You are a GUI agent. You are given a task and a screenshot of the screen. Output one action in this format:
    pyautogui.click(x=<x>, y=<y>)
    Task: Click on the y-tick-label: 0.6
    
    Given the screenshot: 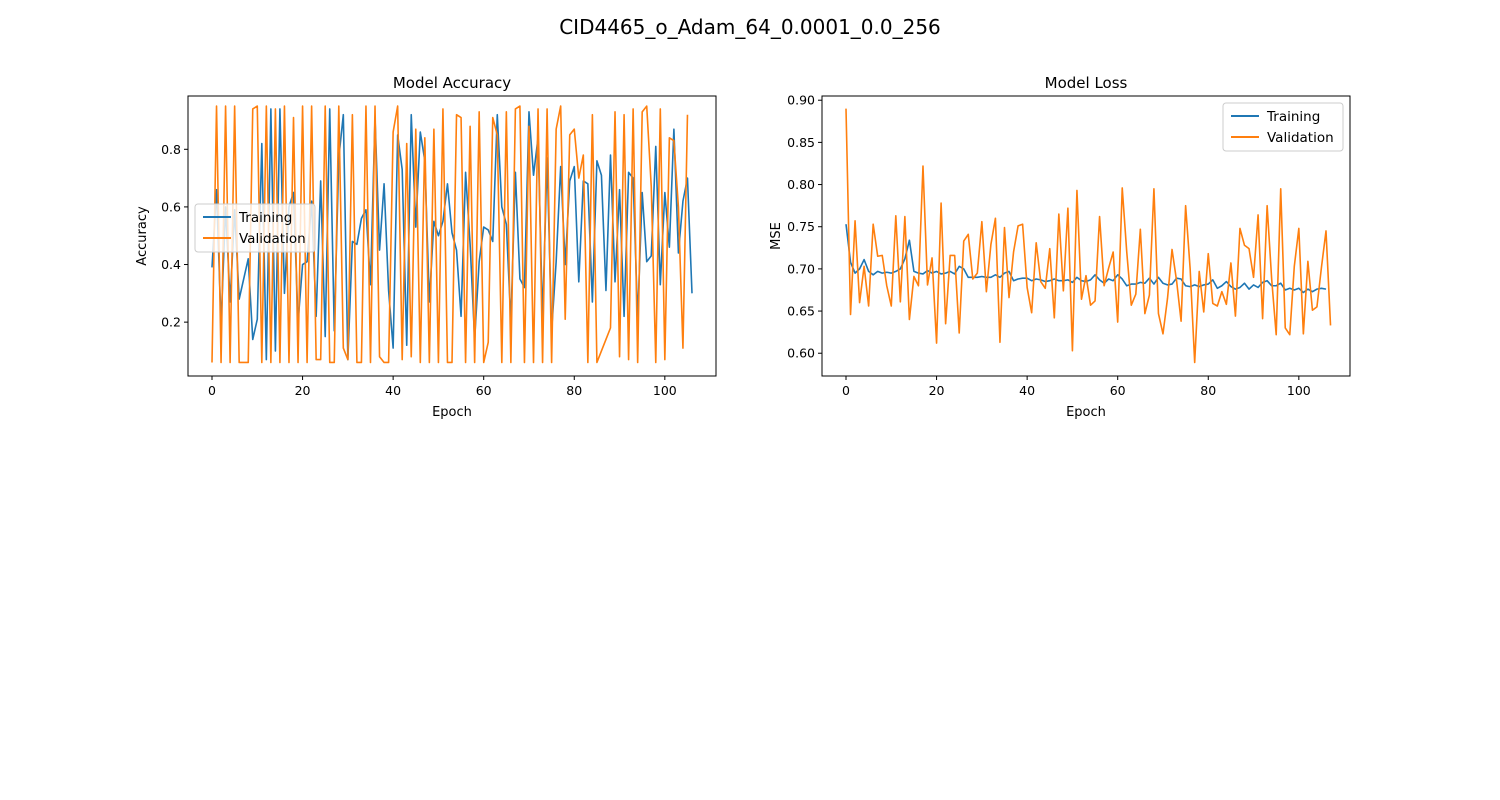 What is the action you would take?
    pyautogui.click(x=171, y=206)
    